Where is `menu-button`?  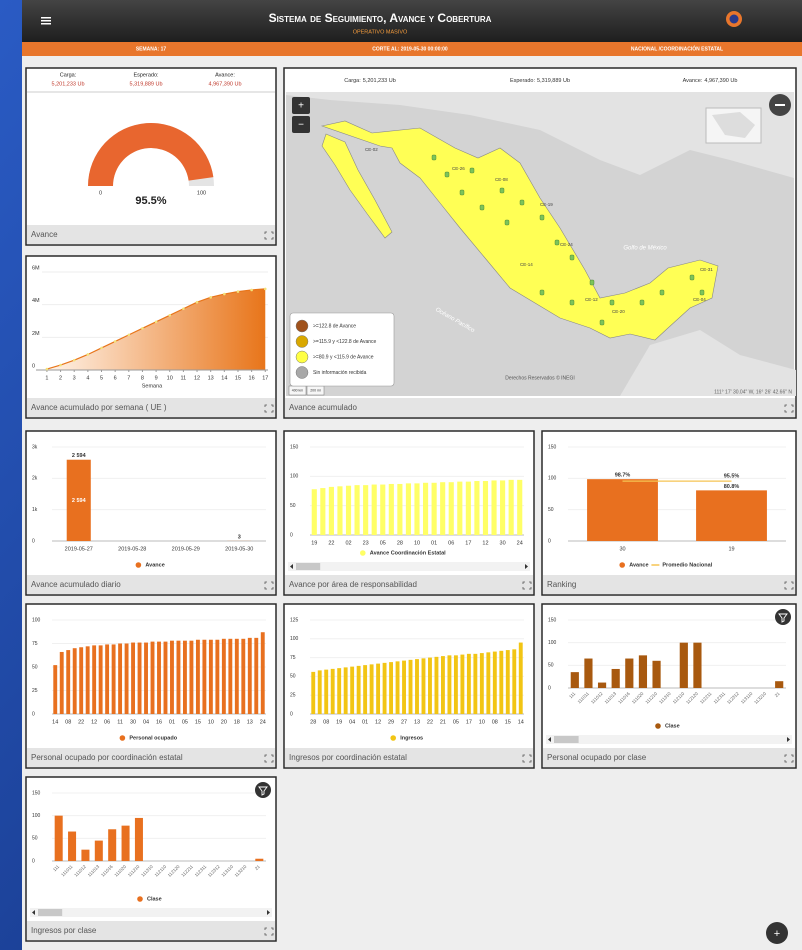 menu-button is located at coordinates (46, 21).